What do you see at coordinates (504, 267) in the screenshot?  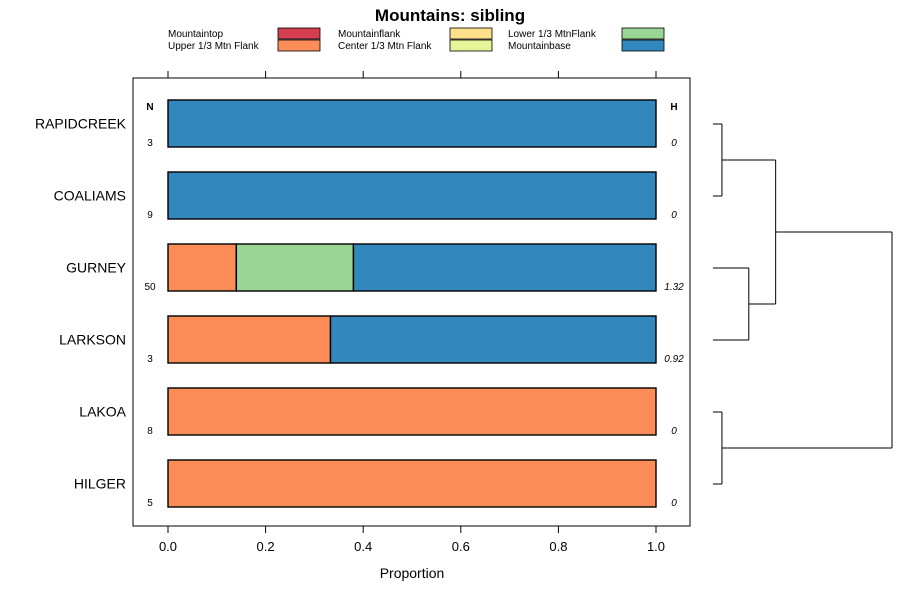 I see `bar-gurney-mountainbase` at bounding box center [504, 267].